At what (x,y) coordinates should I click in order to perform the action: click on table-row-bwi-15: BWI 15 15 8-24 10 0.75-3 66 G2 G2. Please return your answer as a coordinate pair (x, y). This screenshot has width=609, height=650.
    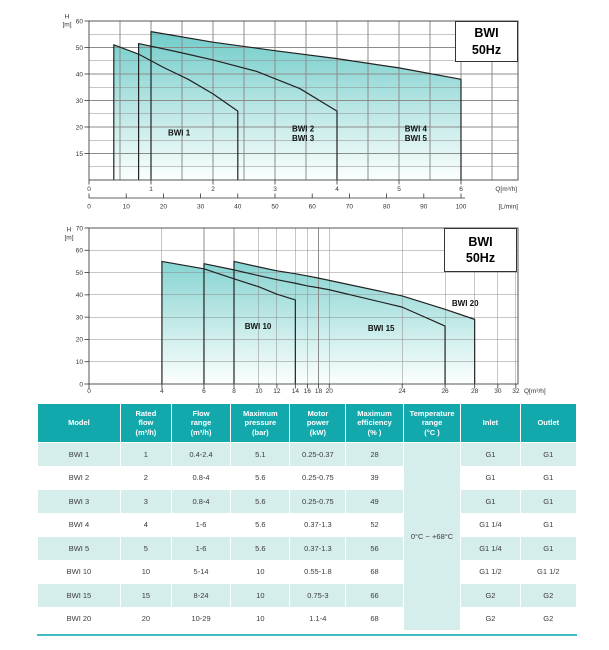
    Looking at the image, I should click on (307, 595).